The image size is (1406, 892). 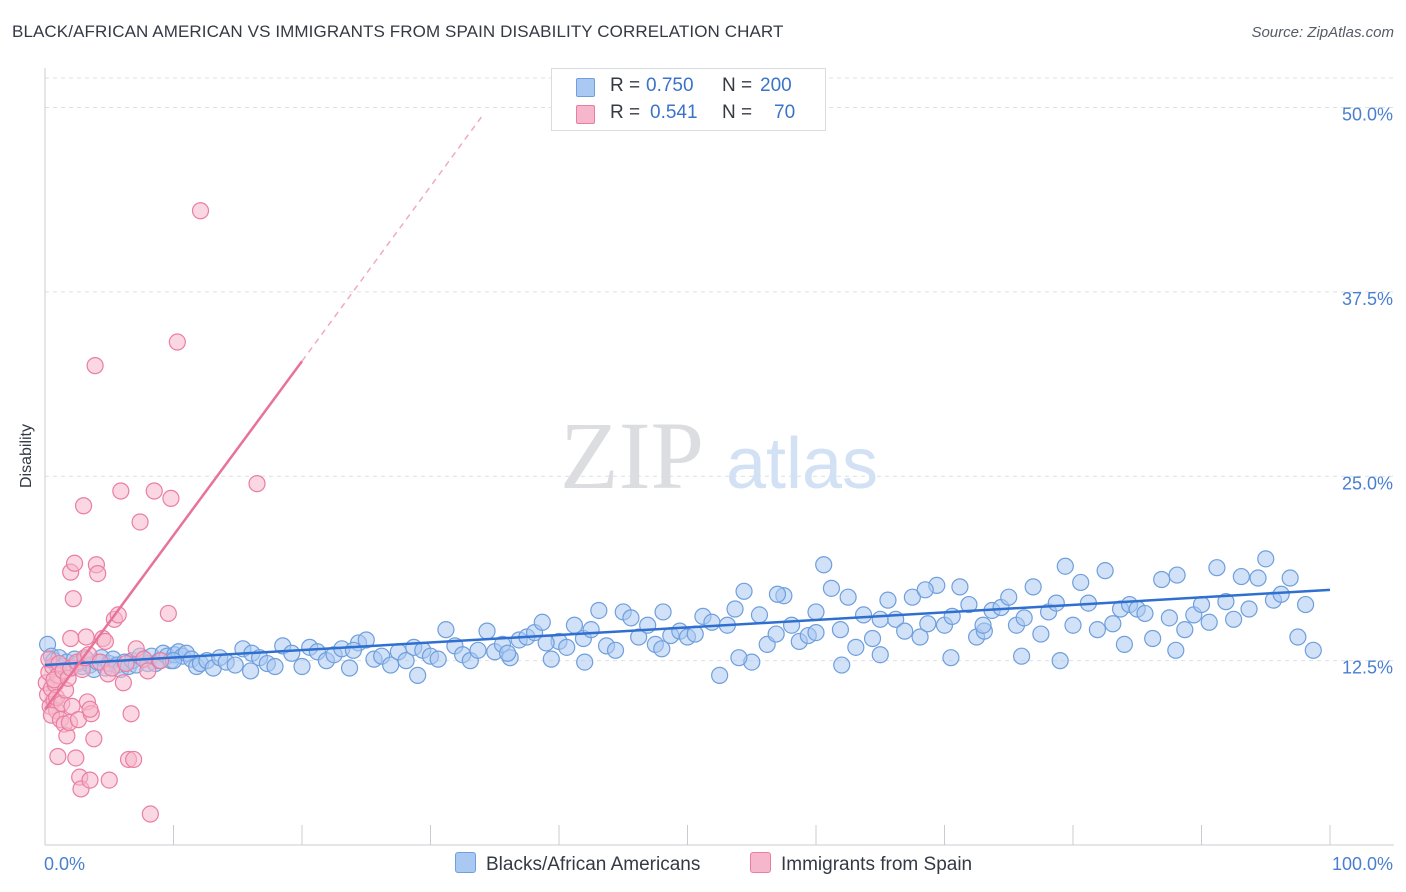 What do you see at coordinates (593, 864) in the screenshot?
I see `bottom-legend-label-blacks: Blacks/African Americans` at bounding box center [593, 864].